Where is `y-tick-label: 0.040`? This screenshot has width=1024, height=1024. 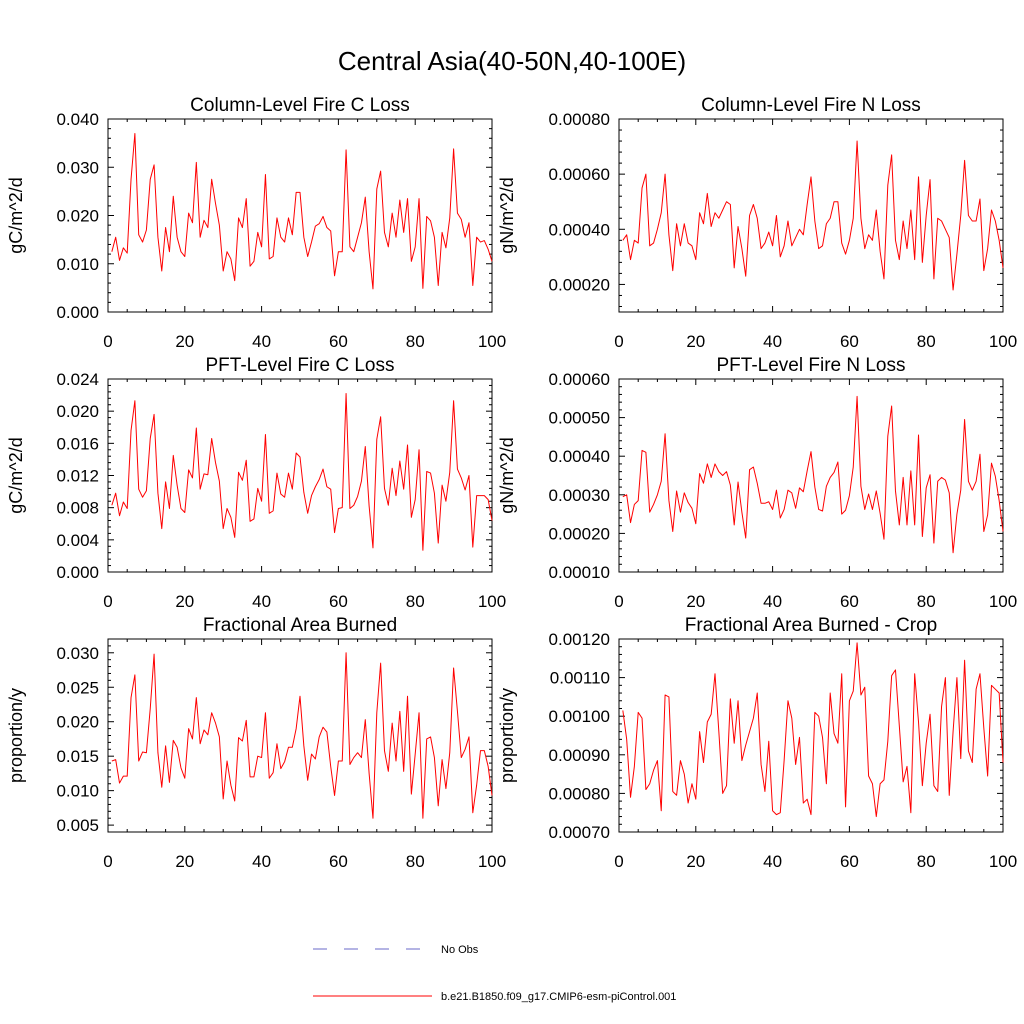
y-tick-label: 0.040 is located at coordinates (77, 119).